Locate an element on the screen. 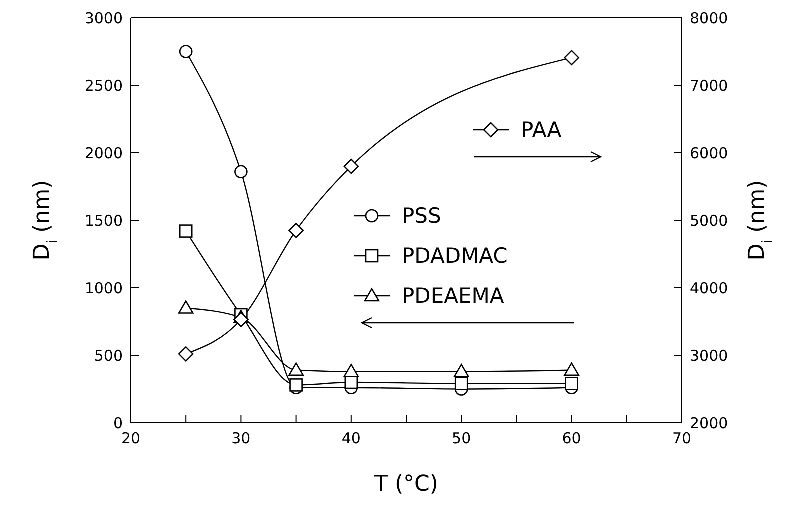 The image size is (809, 515). y-tick-label: 1000 is located at coordinates (103, 288).